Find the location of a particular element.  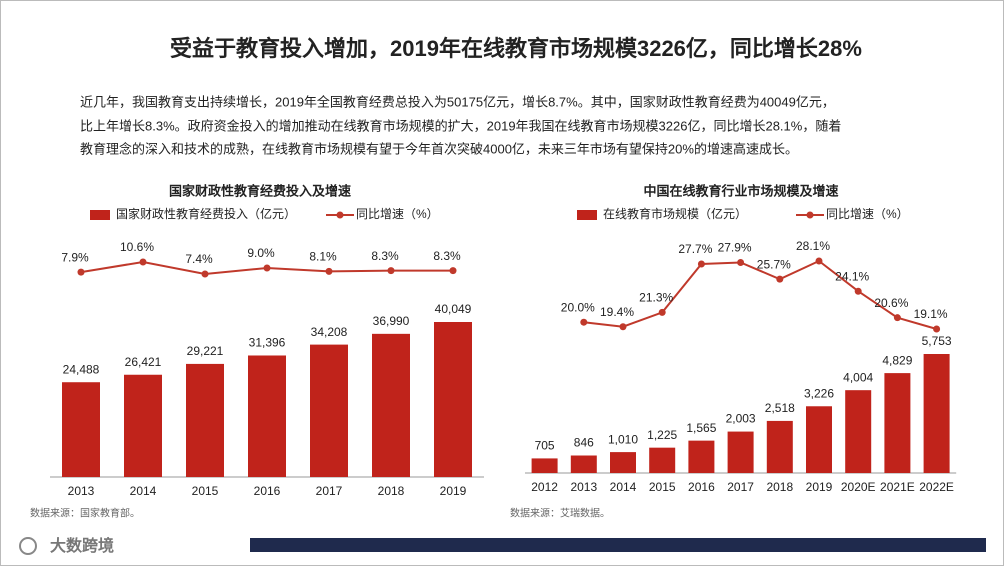

data-label: 26,421 is located at coordinates (143, 362).